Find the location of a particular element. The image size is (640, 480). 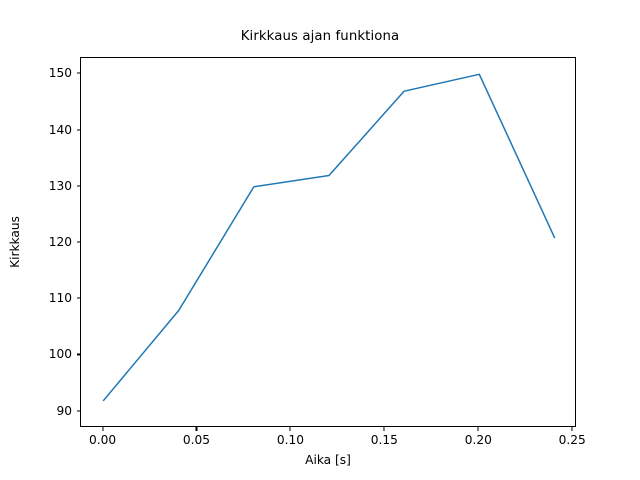

x-tick-label: 0.10 is located at coordinates (290, 440).